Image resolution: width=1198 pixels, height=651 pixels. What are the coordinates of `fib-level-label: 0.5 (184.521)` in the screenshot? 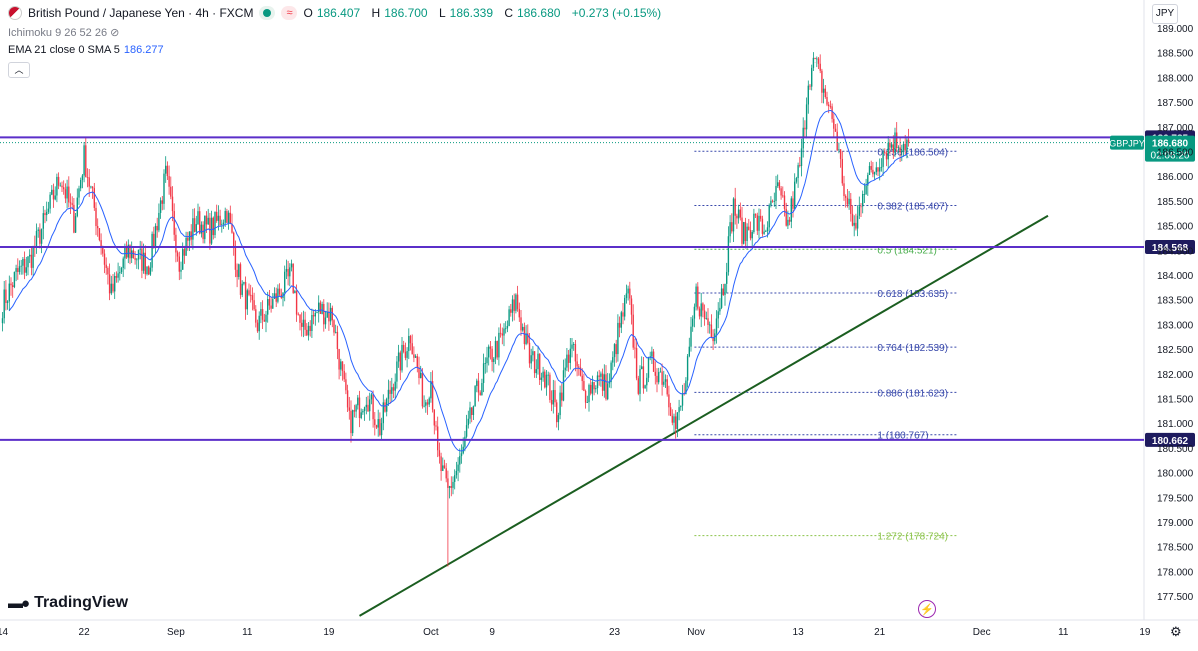 It's located at (907, 250).